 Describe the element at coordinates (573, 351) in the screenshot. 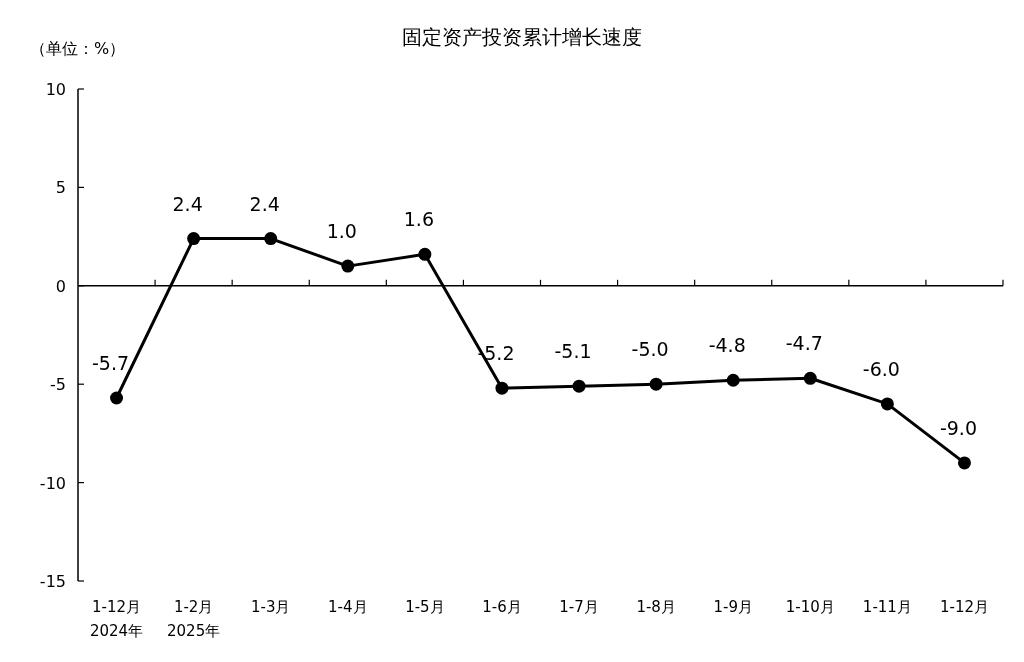

I see `data-label: -5.1` at that location.